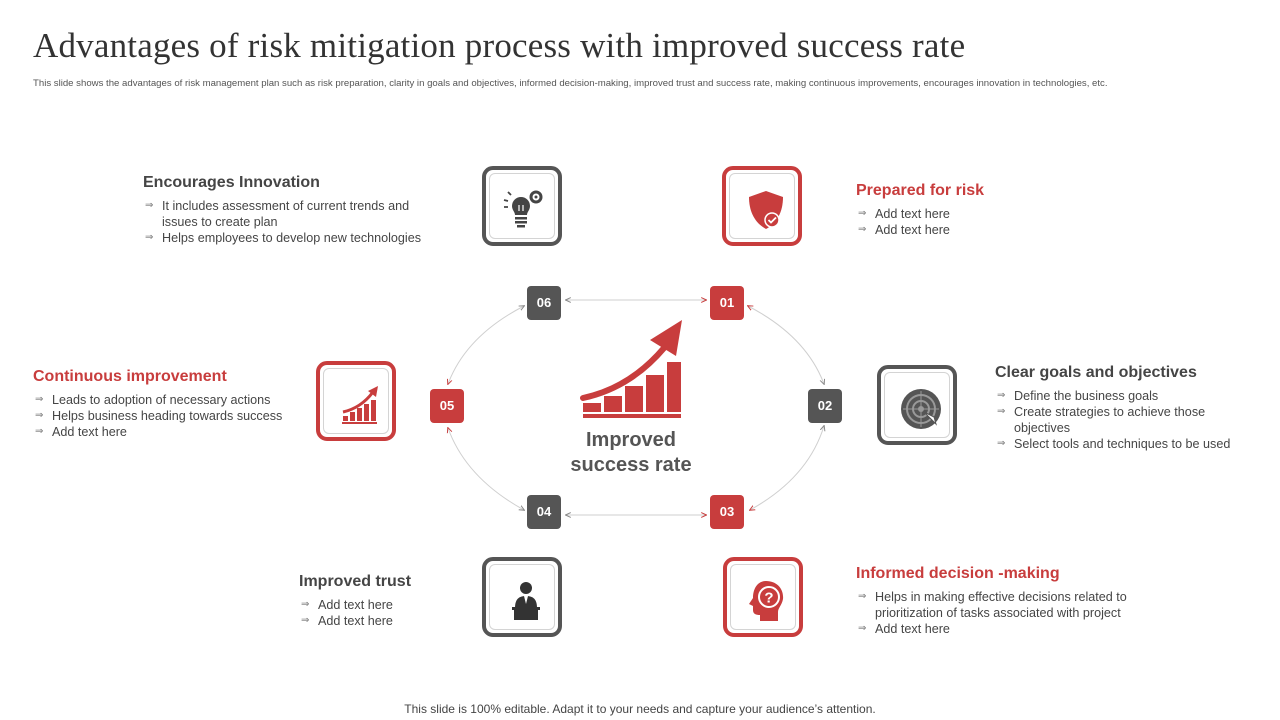 The width and height of the screenshot is (1280, 720). What do you see at coordinates (631, 440) in the screenshot?
I see `center-label-line1: Improved` at bounding box center [631, 440].